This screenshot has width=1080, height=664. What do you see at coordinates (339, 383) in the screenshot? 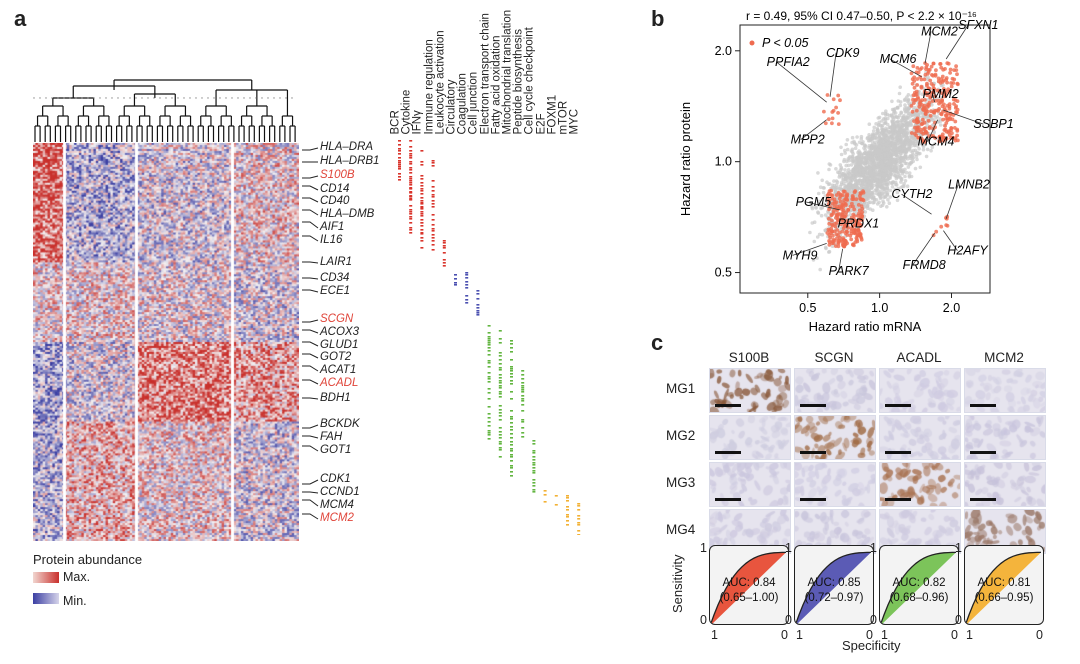
I see `gene-label: ACADL` at bounding box center [339, 383].